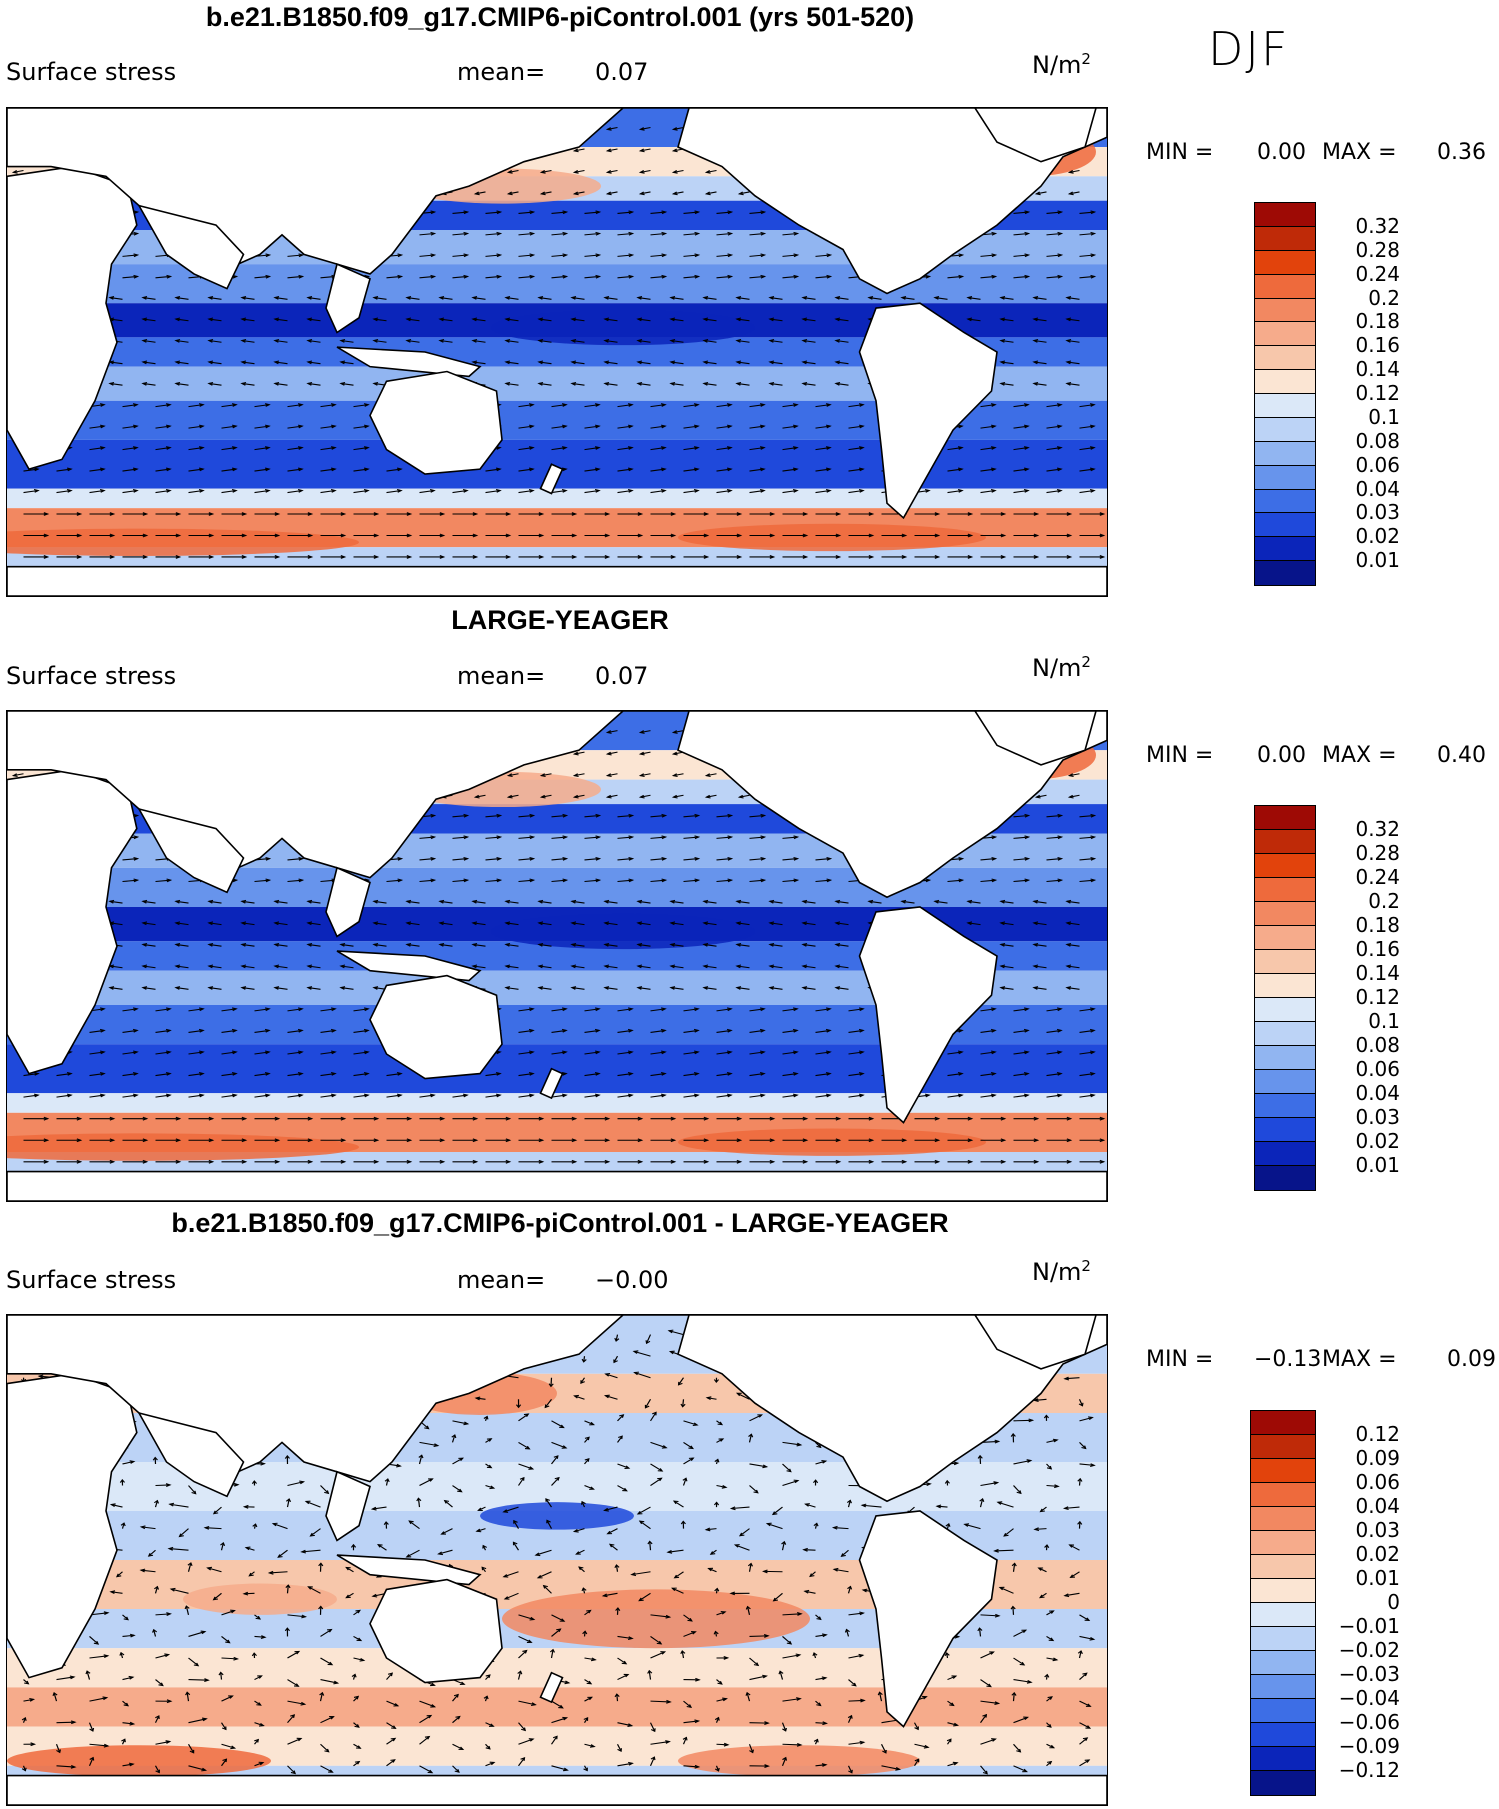  I want to click on continent-outline, so click(1035, 1342).